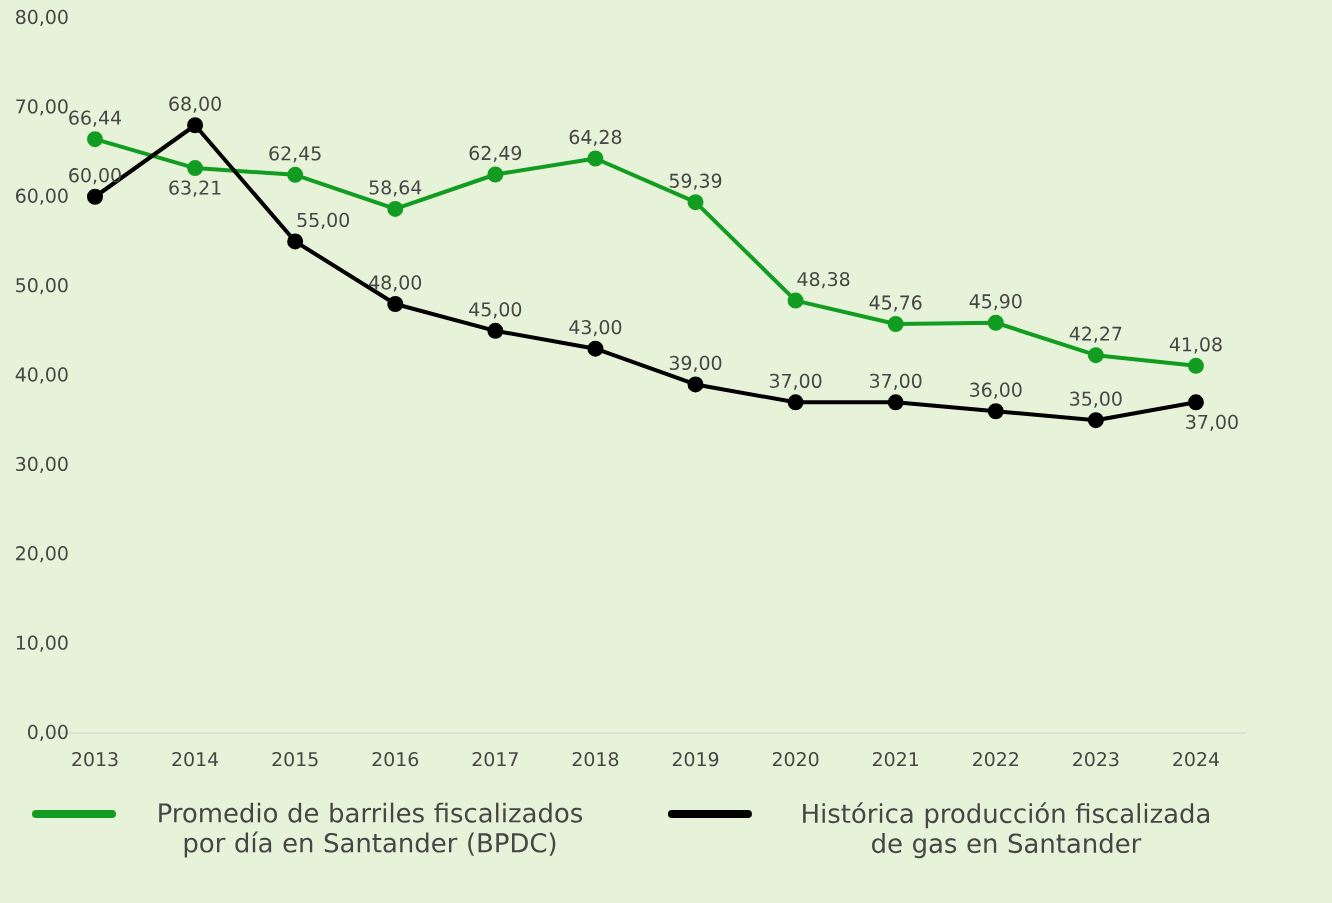 This screenshot has height=903, width=1332. I want to click on data-label: 59,39, so click(695, 181).